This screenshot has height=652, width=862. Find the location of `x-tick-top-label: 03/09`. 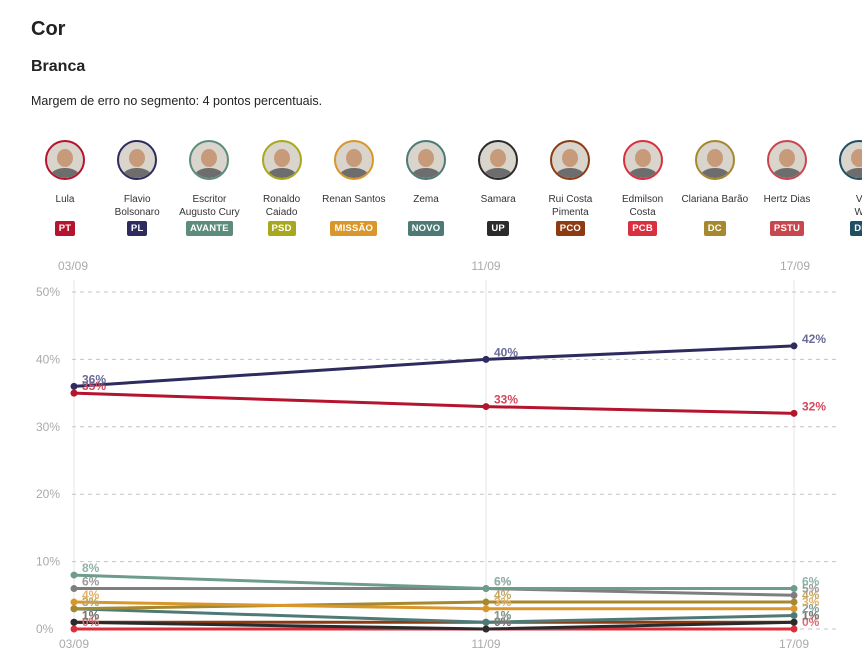

x-tick-top-label: 03/09 is located at coordinates (73, 266).